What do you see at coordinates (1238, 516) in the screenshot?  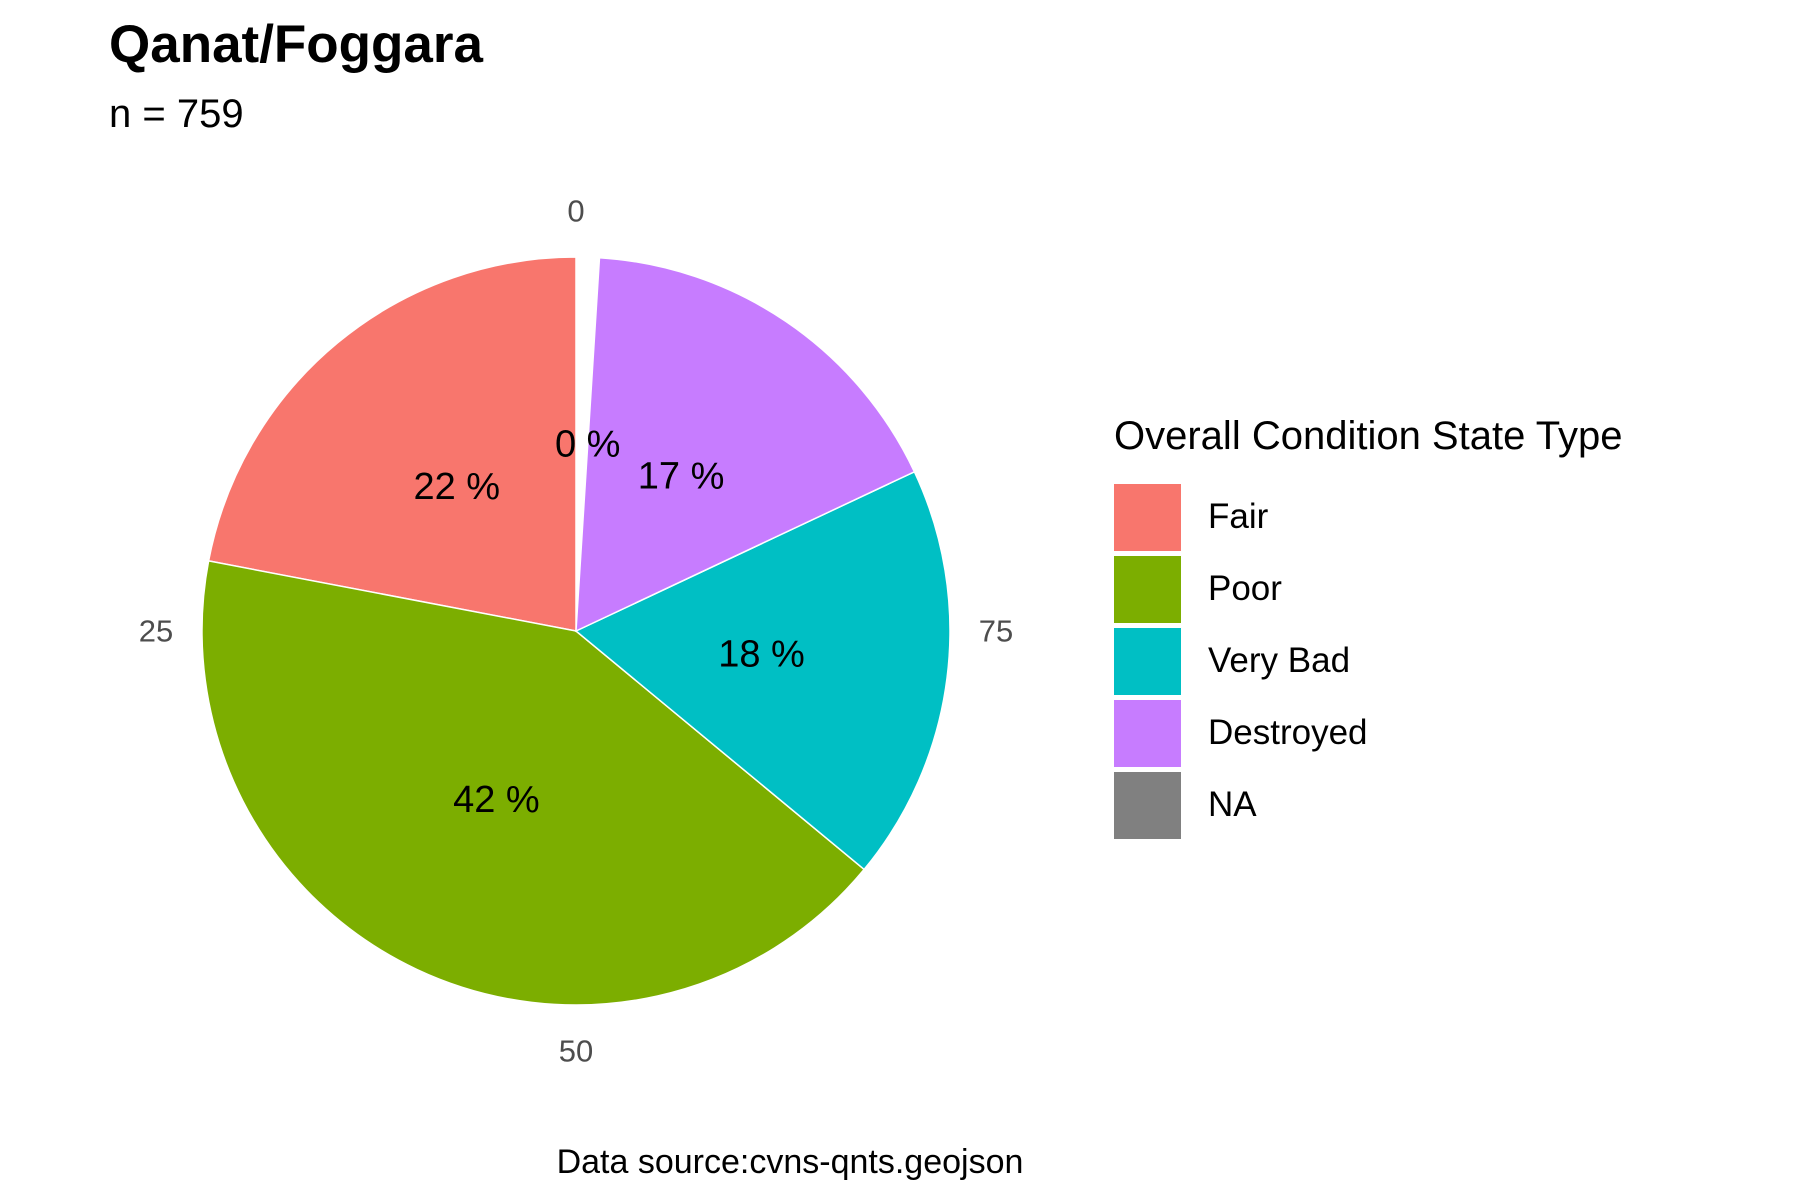 I see `legend-label-fair: Fair` at bounding box center [1238, 516].